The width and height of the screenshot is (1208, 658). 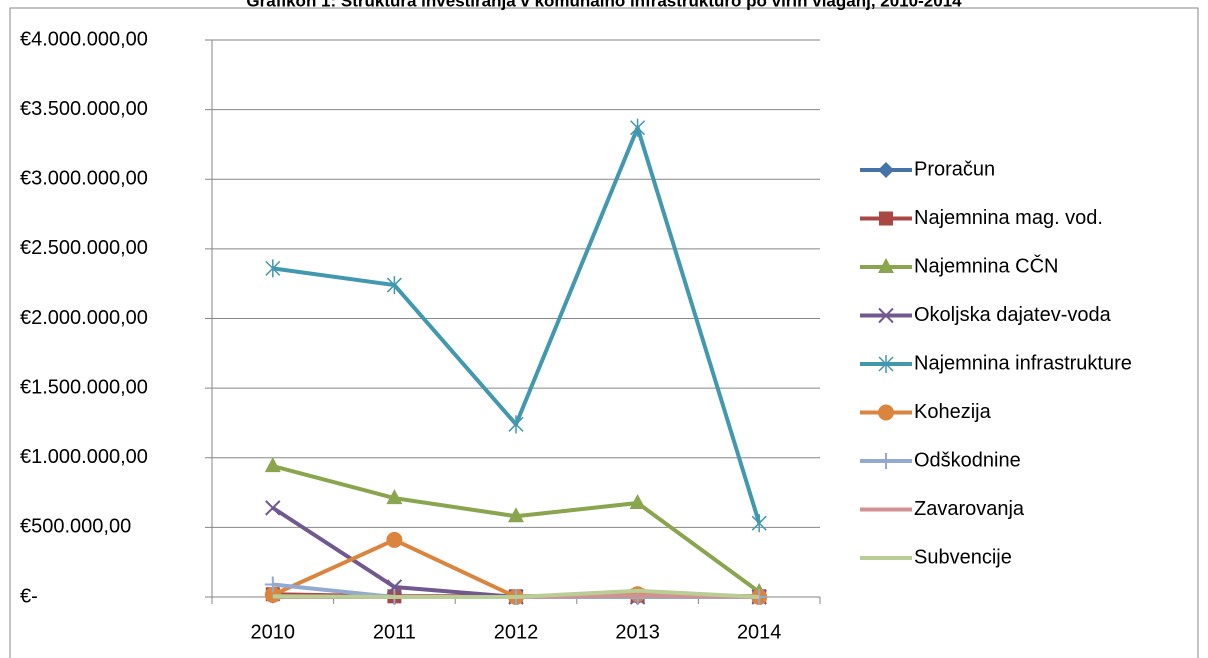 I want to click on y-tick-label: €3.500.000,00, so click(x=84, y=109).